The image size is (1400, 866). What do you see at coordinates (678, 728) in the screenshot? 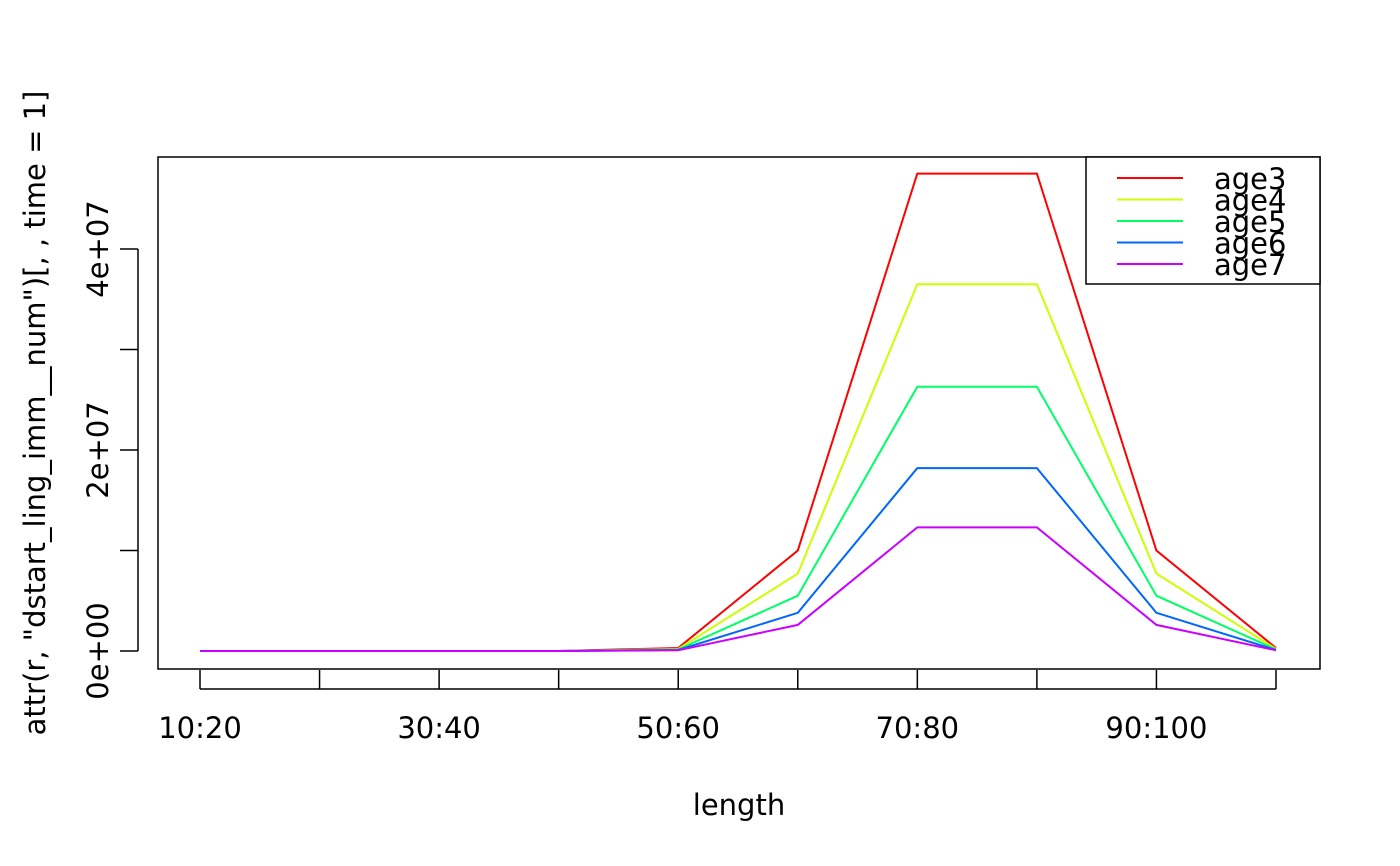
I see `x-tick-label: 50:60` at bounding box center [678, 728].